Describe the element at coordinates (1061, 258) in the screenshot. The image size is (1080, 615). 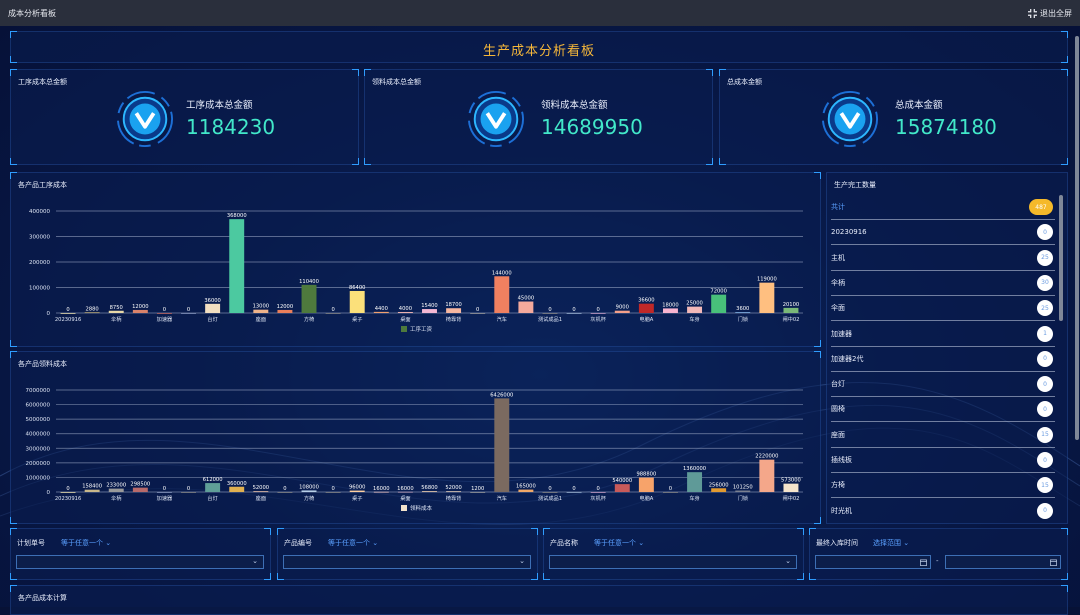
I see `completion-scrollbar` at that location.